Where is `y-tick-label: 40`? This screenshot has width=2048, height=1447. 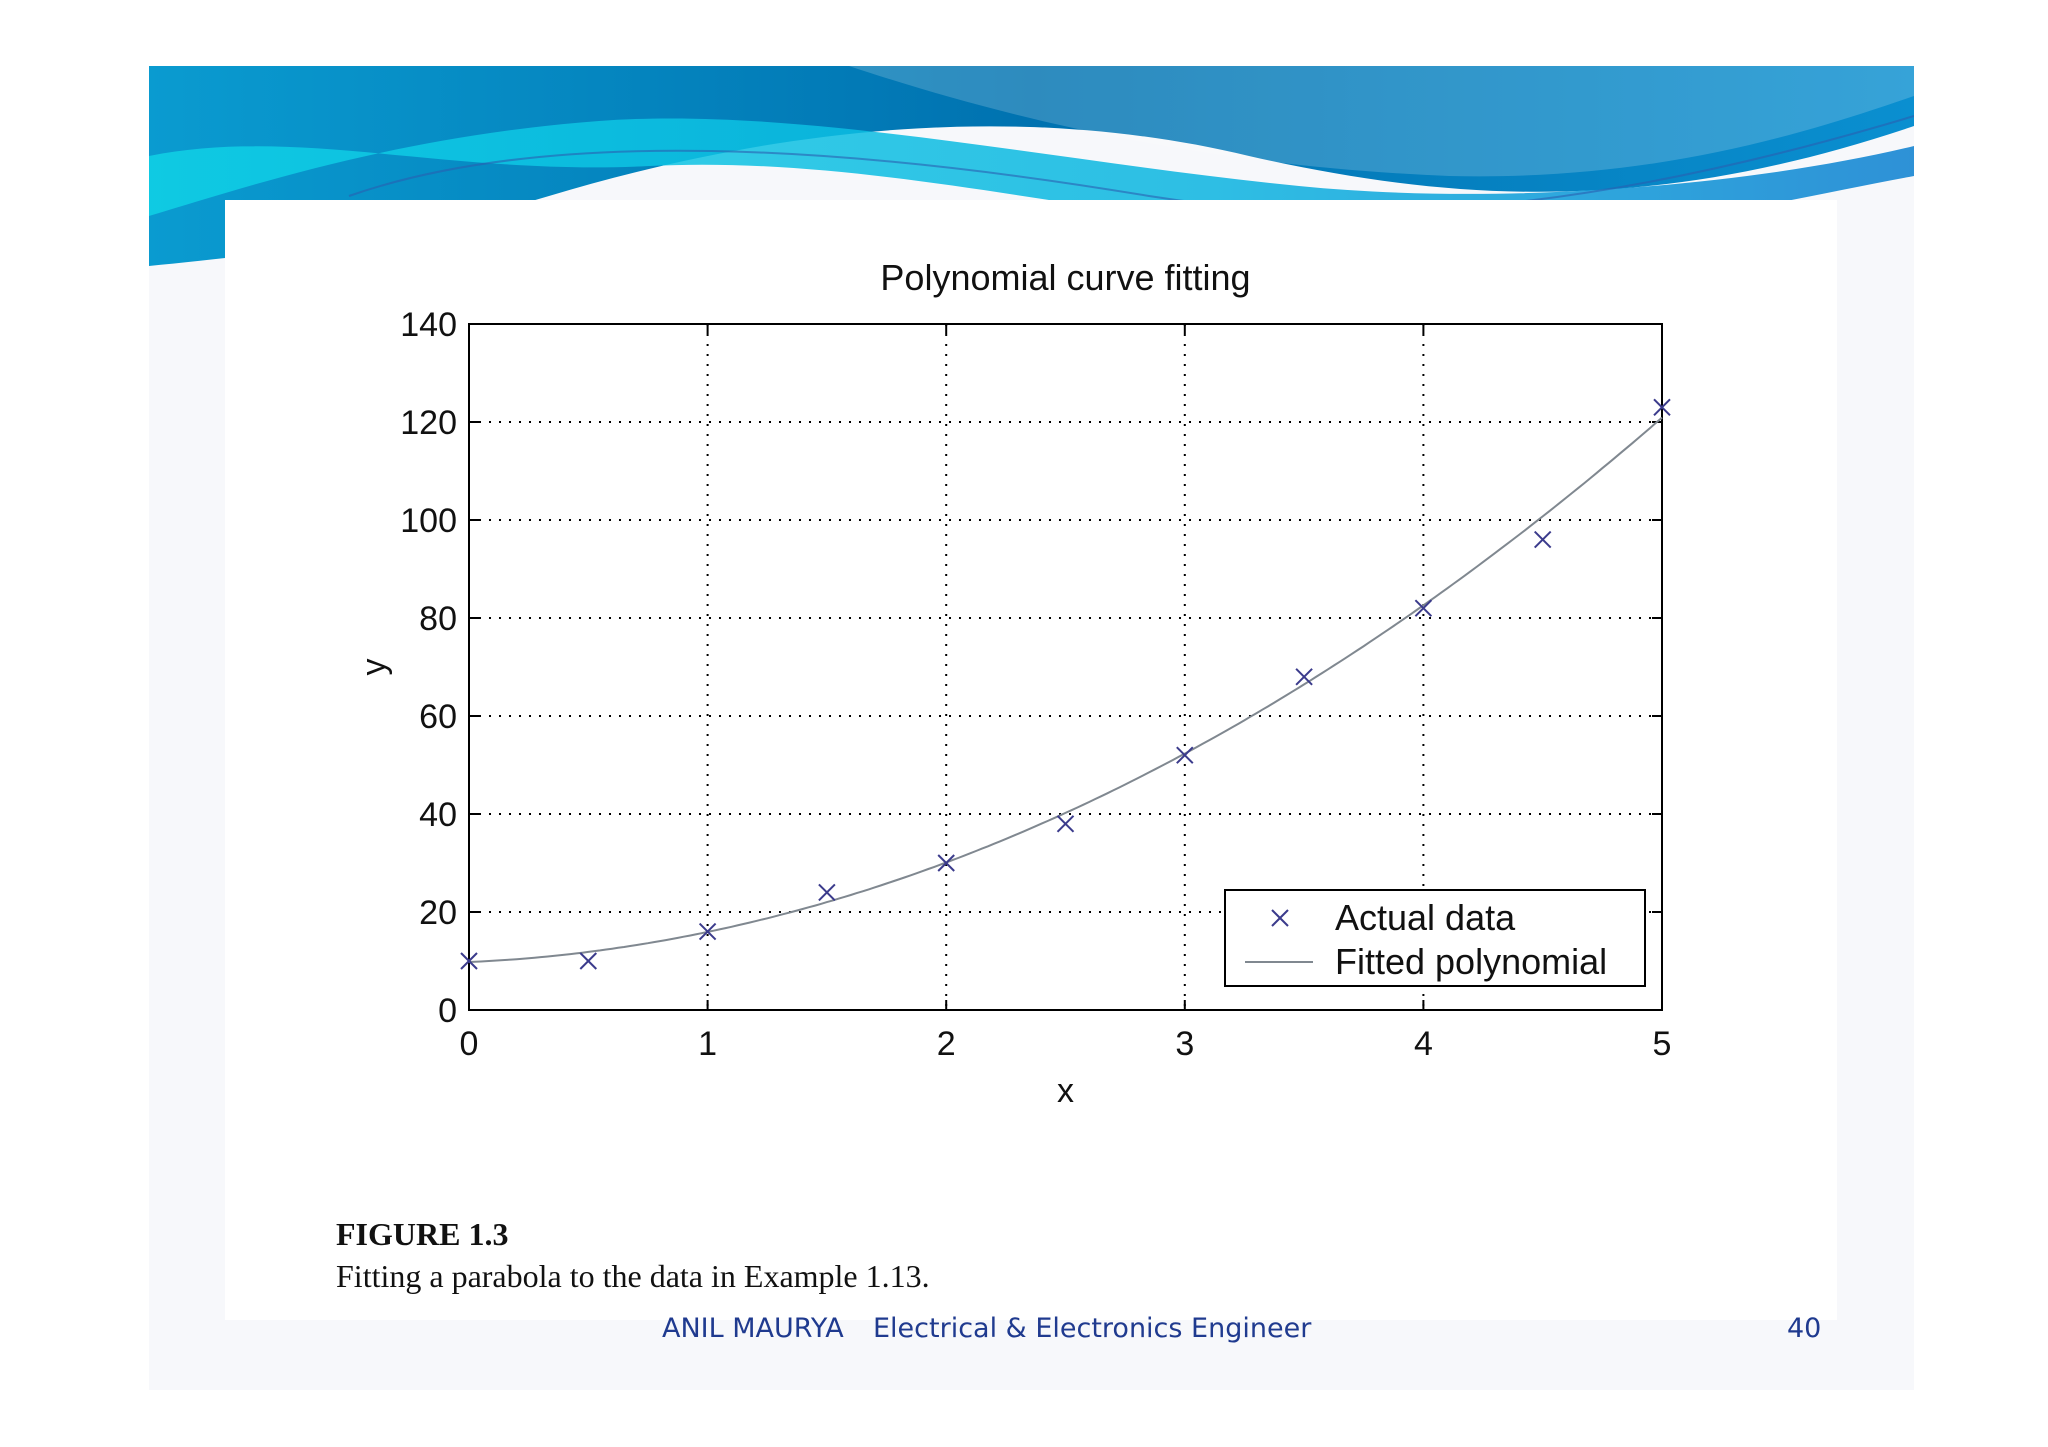 y-tick-label: 40 is located at coordinates (438, 815).